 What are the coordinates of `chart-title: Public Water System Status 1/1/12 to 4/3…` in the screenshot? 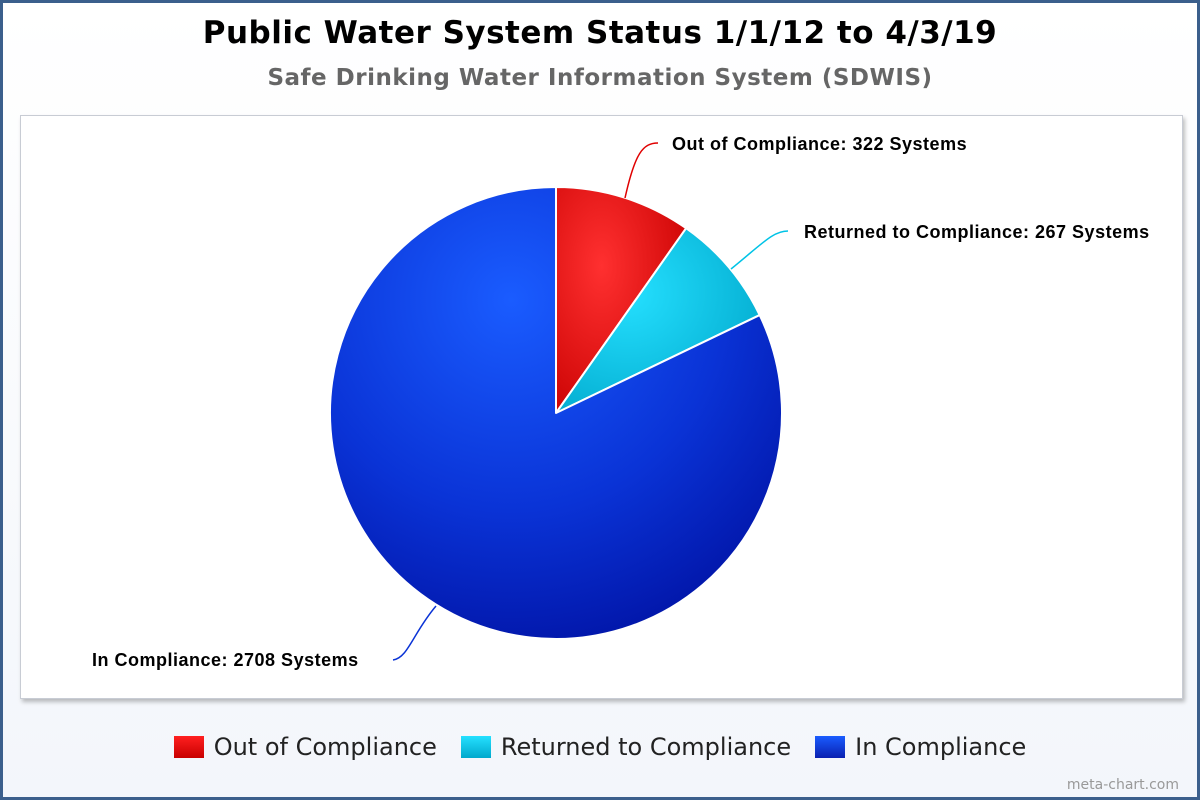 It's located at (600, 33).